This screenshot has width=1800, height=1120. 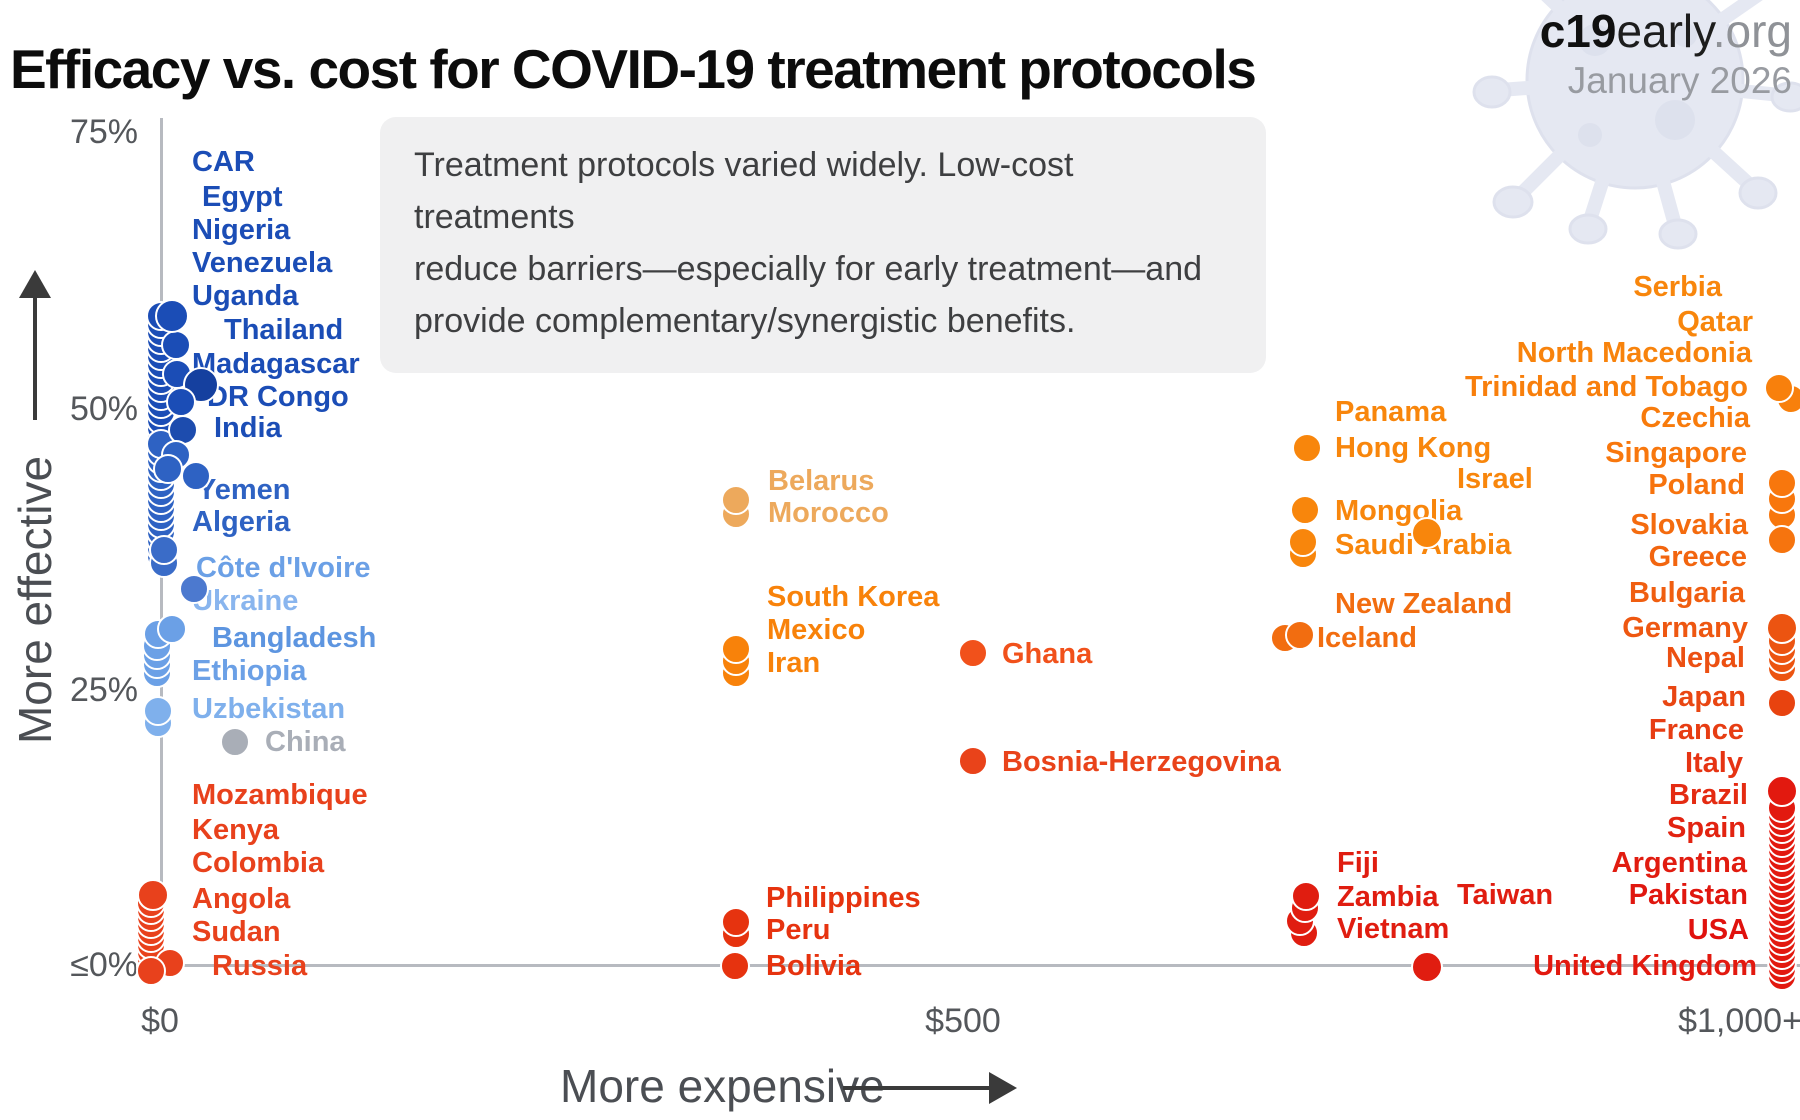 I want to click on country-label-venezuela: Venezuela, so click(x=262, y=263).